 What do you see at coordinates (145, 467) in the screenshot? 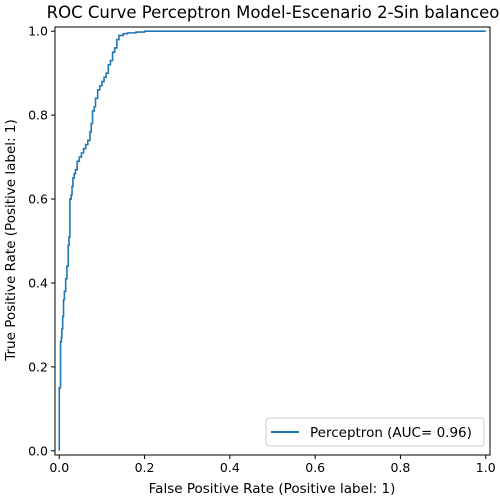
I see `x-tick-label: 0.2` at bounding box center [145, 467].